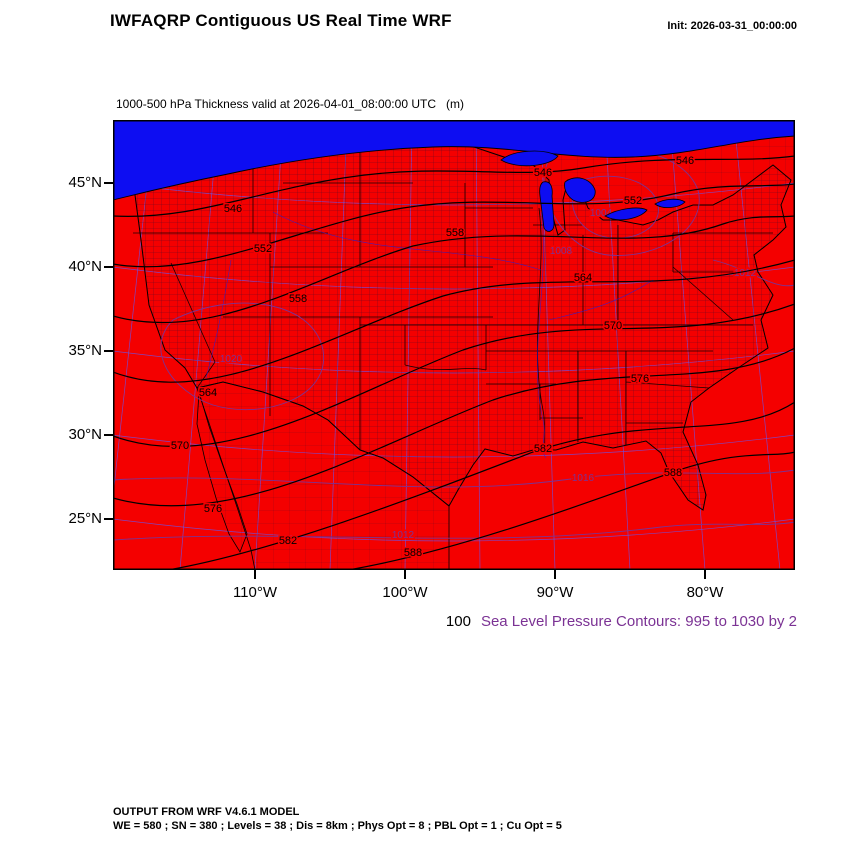 The height and width of the screenshot is (850, 850). What do you see at coordinates (85, 266) in the screenshot?
I see `lat-tick-label: 40°N` at bounding box center [85, 266].